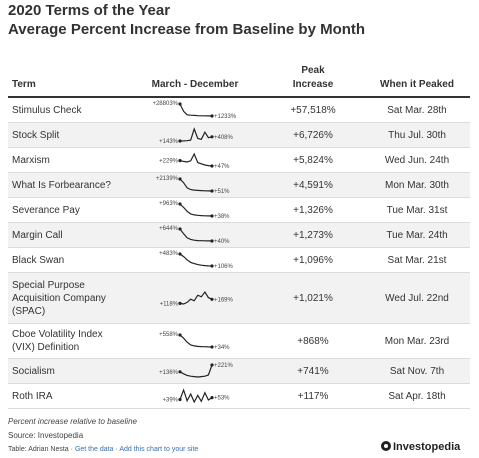  I want to click on sparkline: +143% +408%, so click(196, 136).